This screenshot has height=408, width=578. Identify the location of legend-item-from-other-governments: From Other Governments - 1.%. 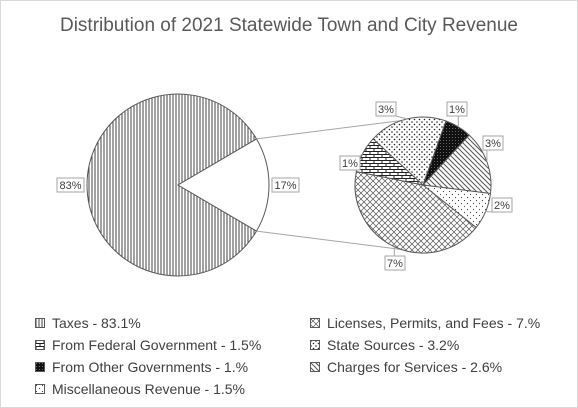
(172, 367).